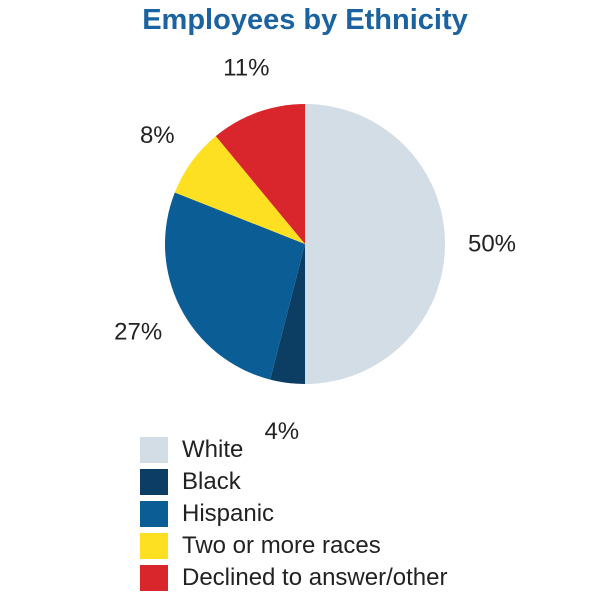 This screenshot has width=610, height=600. What do you see at coordinates (305, 20) in the screenshot?
I see `chart-title: Employees by Ethnicity` at bounding box center [305, 20].